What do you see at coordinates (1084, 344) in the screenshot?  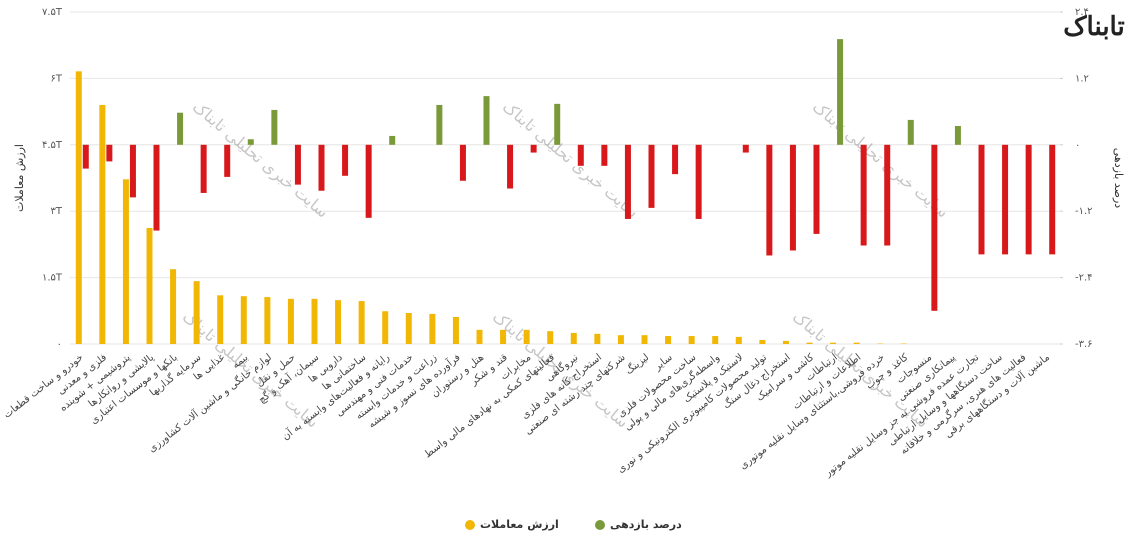 I see `y2-tick-label: -۳.۶` at bounding box center [1084, 344].